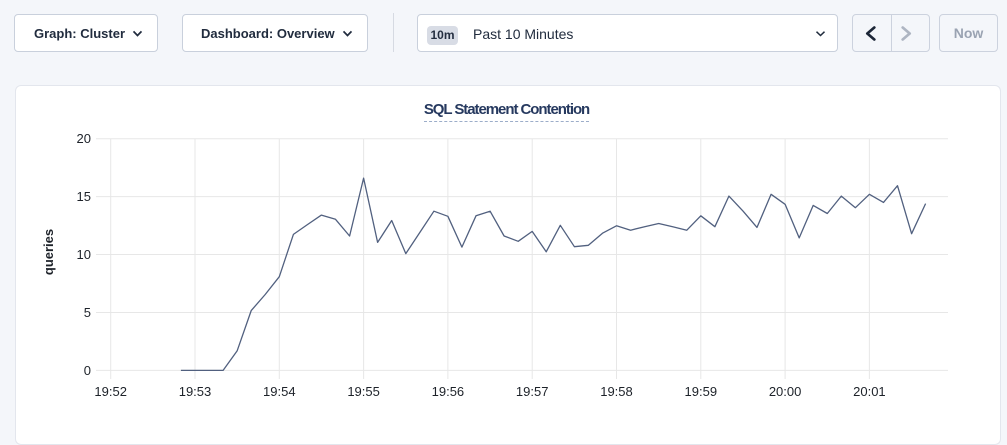 Image resolution: width=1007 pixels, height=445 pixels. I want to click on svg-text: 5, so click(87, 312).